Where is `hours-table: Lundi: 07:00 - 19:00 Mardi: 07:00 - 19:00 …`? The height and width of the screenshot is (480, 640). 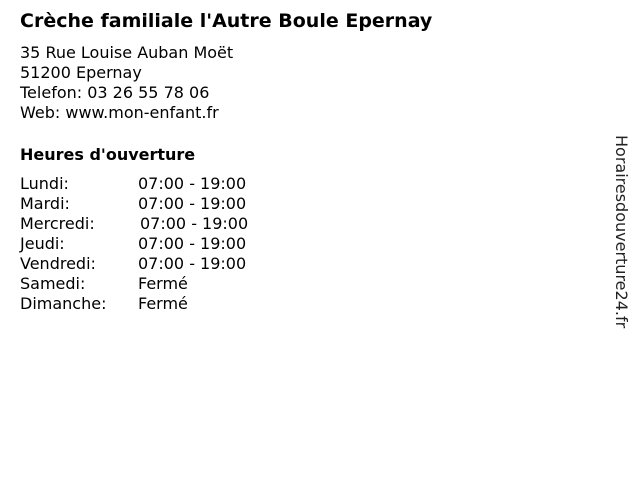
hours-table: Lundi: 07:00 - 19:00 Mardi: 07:00 - 19:00 … is located at coordinates (134, 244).